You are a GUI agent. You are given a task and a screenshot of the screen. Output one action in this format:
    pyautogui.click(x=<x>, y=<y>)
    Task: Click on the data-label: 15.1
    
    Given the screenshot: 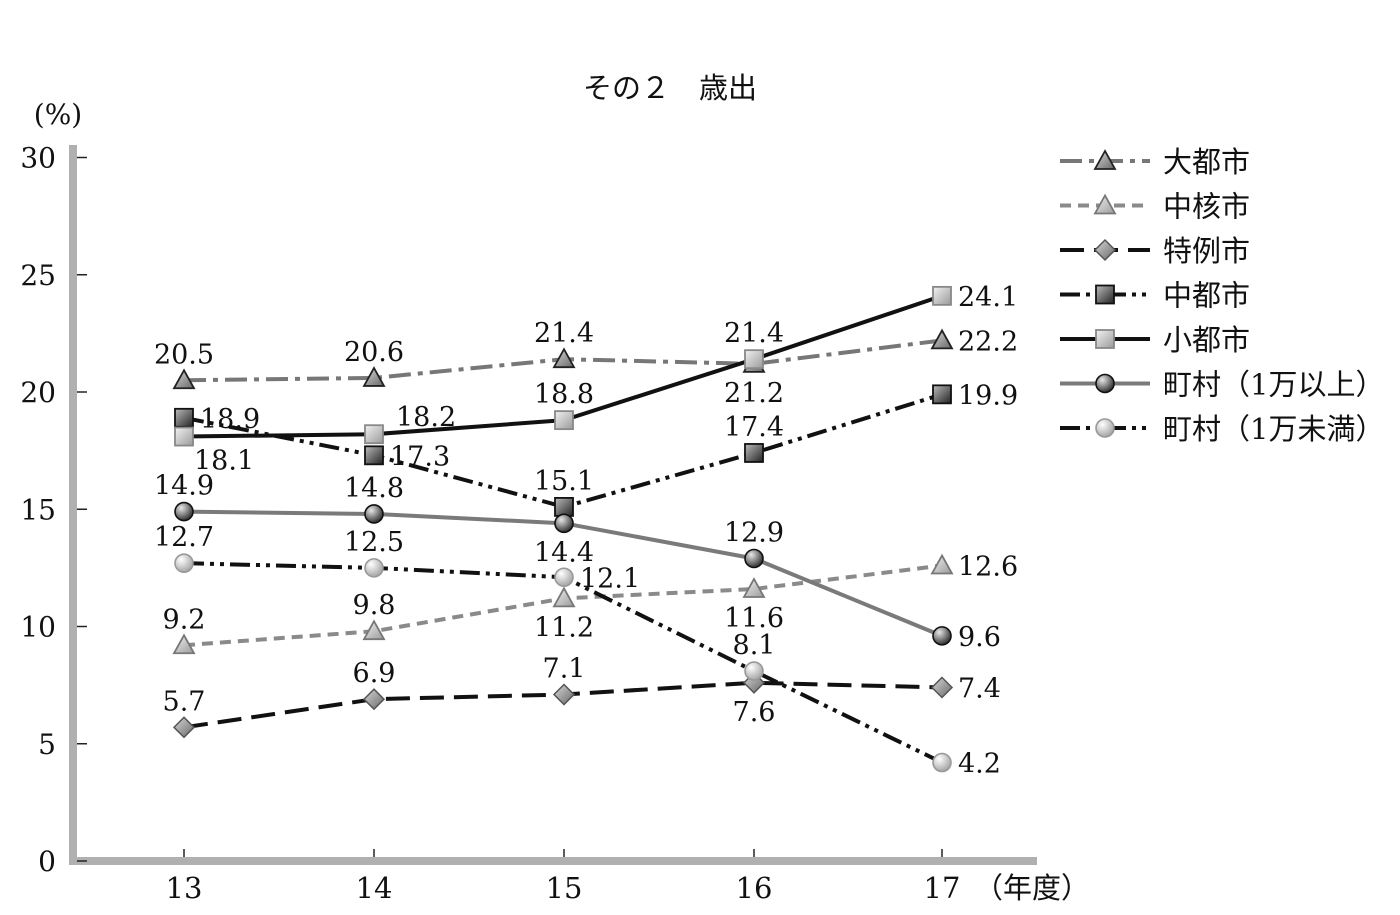 What is the action you would take?
    pyautogui.click(x=564, y=481)
    